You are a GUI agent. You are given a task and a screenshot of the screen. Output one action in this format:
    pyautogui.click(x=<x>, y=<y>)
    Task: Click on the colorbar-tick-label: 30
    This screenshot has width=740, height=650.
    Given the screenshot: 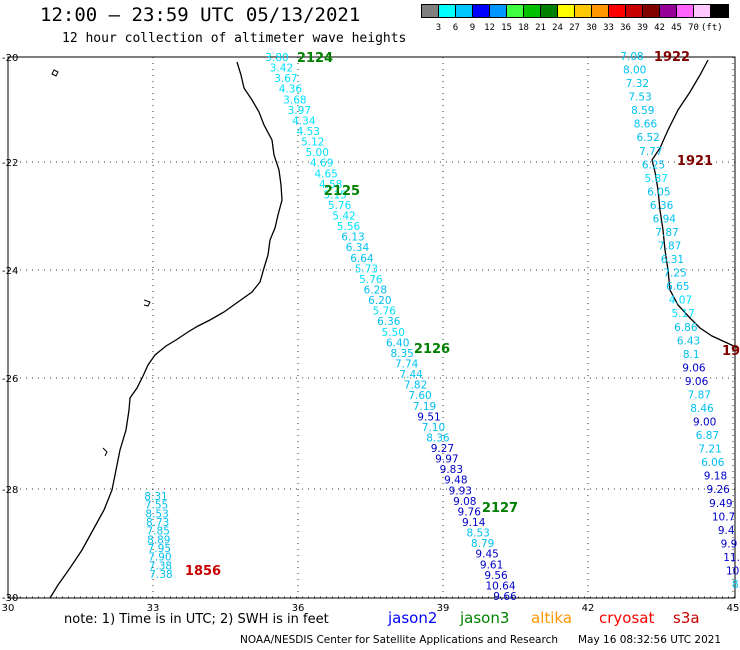 What is the action you would take?
    pyautogui.click(x=591, y=28)
    